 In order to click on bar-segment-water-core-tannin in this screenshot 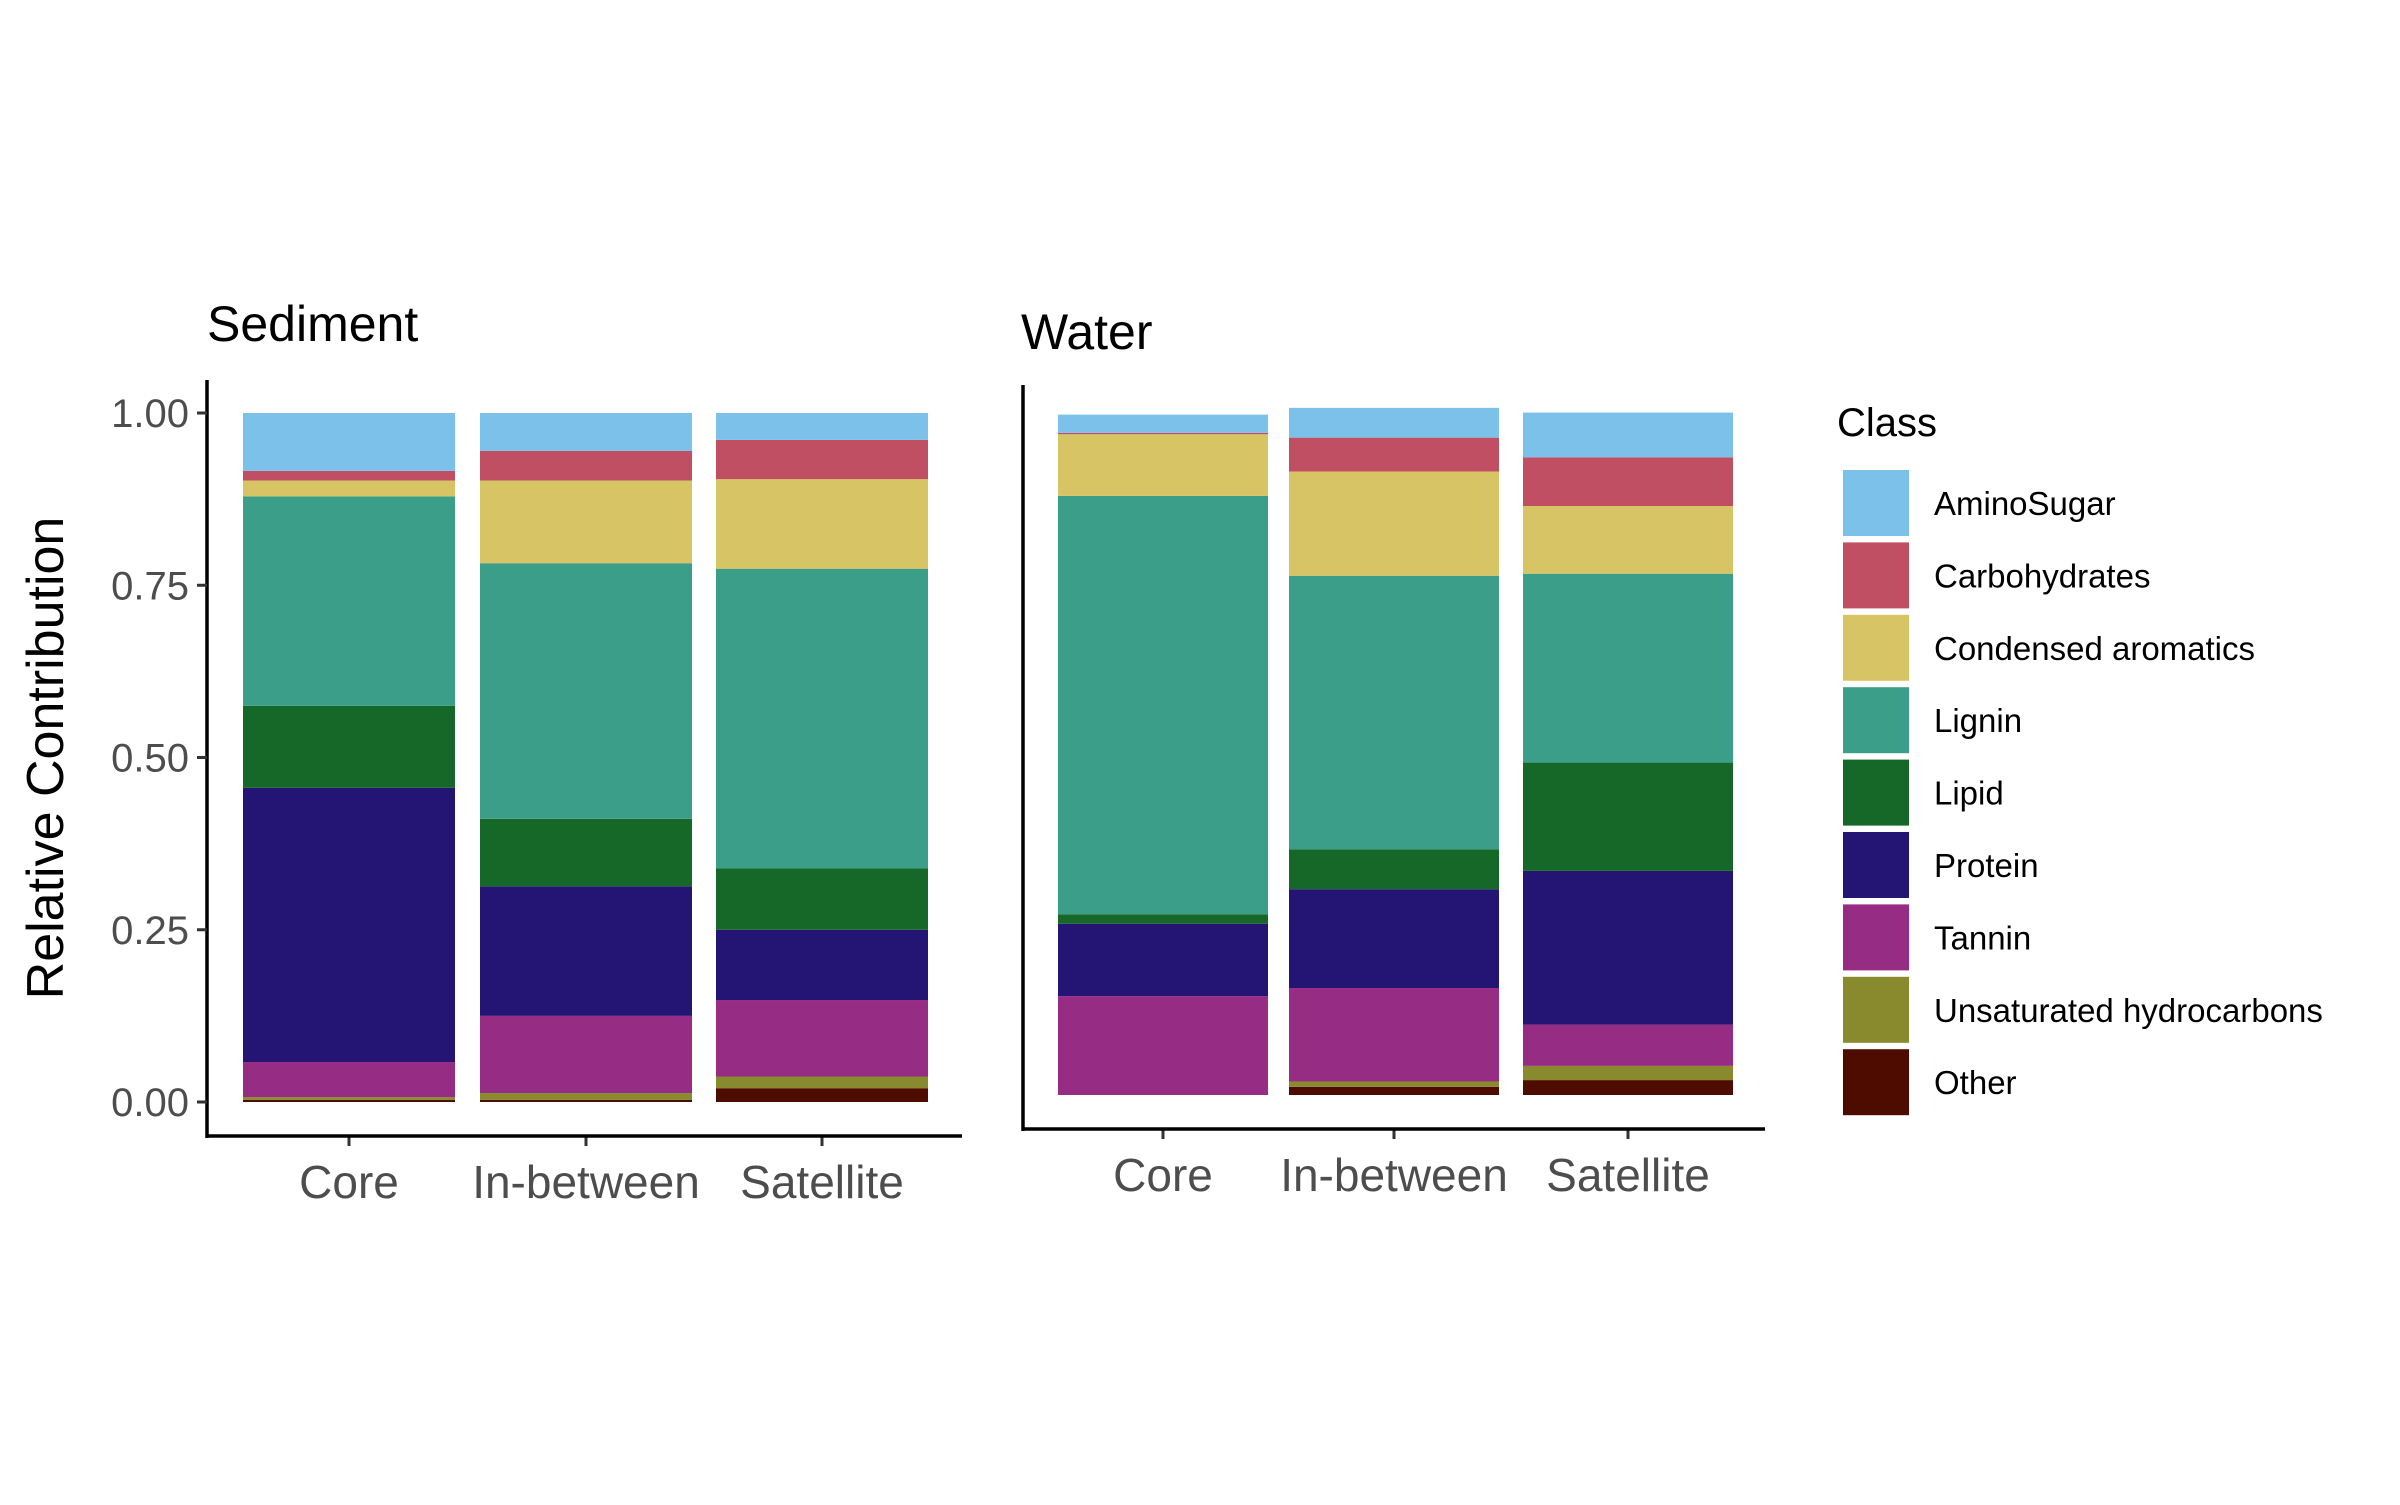, I will do `click(1163, 1045)`.